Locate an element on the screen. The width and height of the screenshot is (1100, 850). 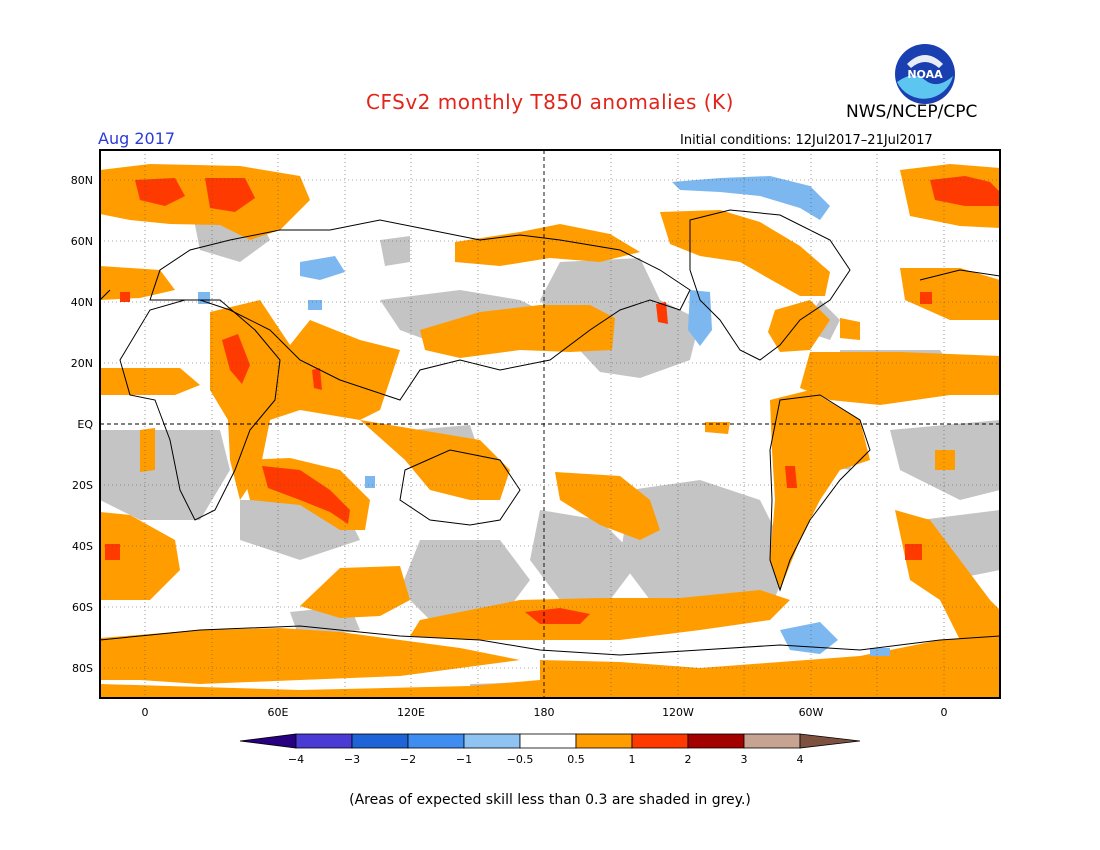
lat-label: 20S is located at coordinates (82, 485).